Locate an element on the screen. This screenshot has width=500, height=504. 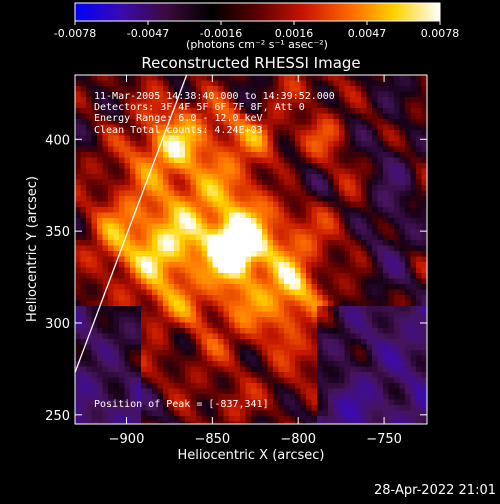
annotation-energy: Energy Range: 6.0 - 12.0 keV is located at coordinates (178, 118).